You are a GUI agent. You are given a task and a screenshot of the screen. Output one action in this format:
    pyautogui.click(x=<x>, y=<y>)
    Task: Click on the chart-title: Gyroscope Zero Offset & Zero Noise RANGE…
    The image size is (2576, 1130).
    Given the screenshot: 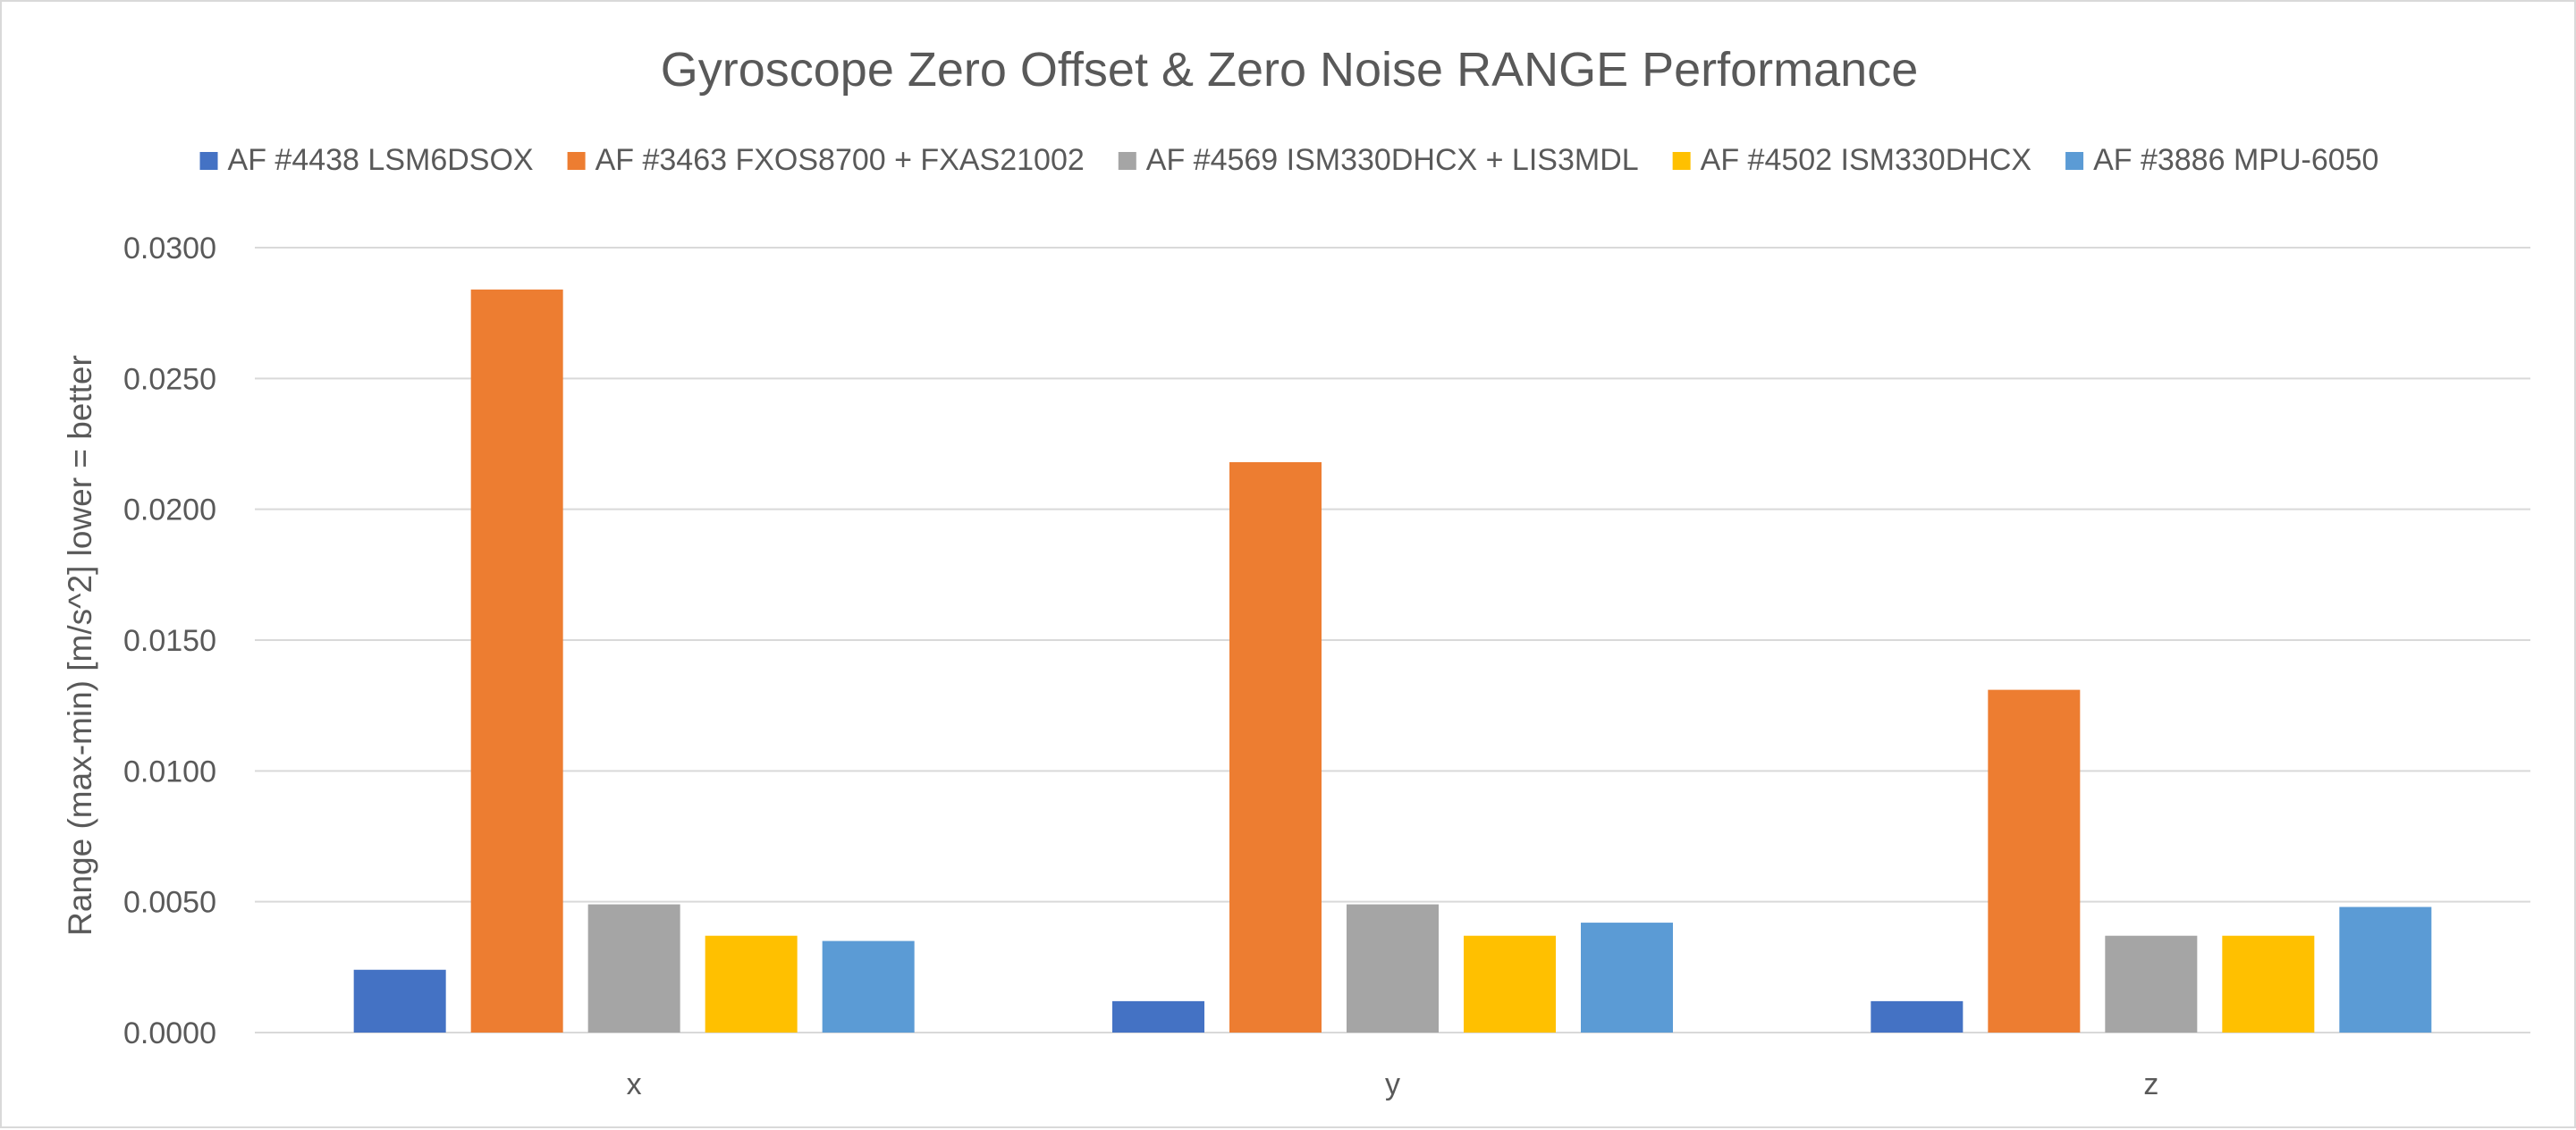 What is the action you would take?
    pyautogui.click(x=1290, y=70)
    